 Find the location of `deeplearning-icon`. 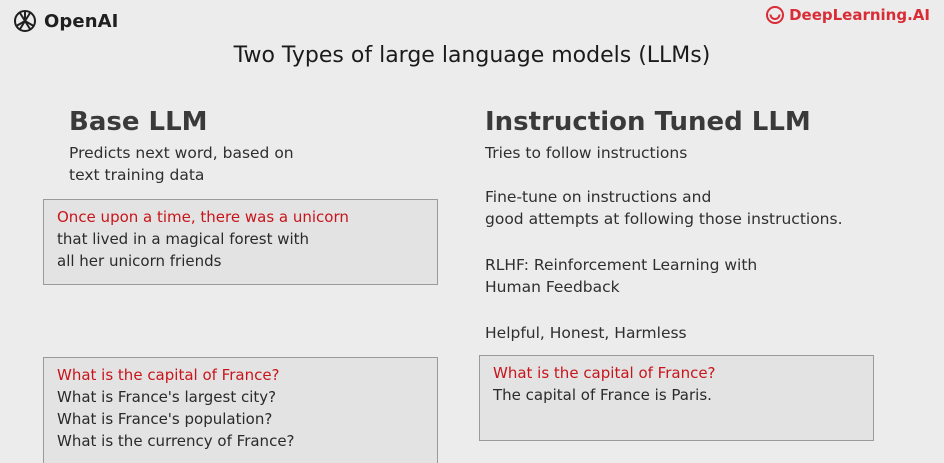

deeplearning-icon is located at coordinates (775, 15).